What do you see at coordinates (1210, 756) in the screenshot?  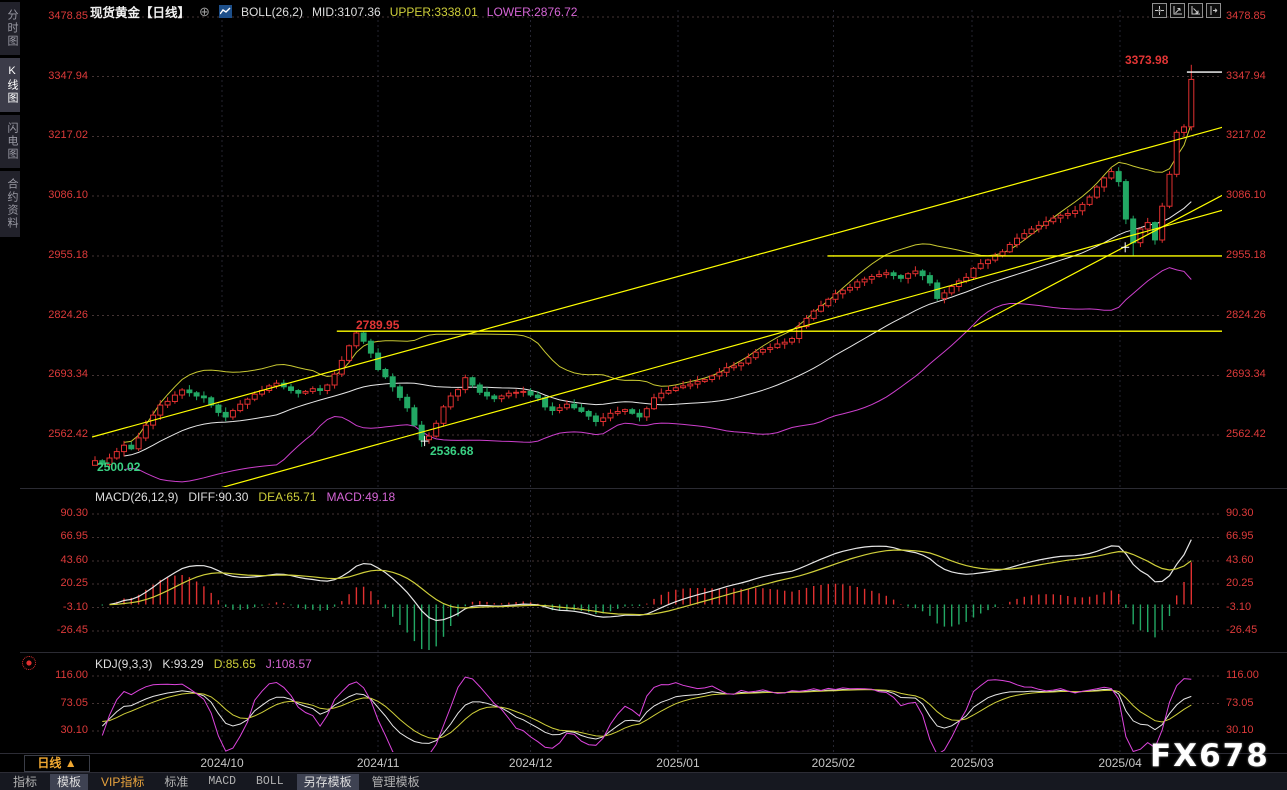 I see `fx678-watermark: FX678` at bounding box center [1210, 756].